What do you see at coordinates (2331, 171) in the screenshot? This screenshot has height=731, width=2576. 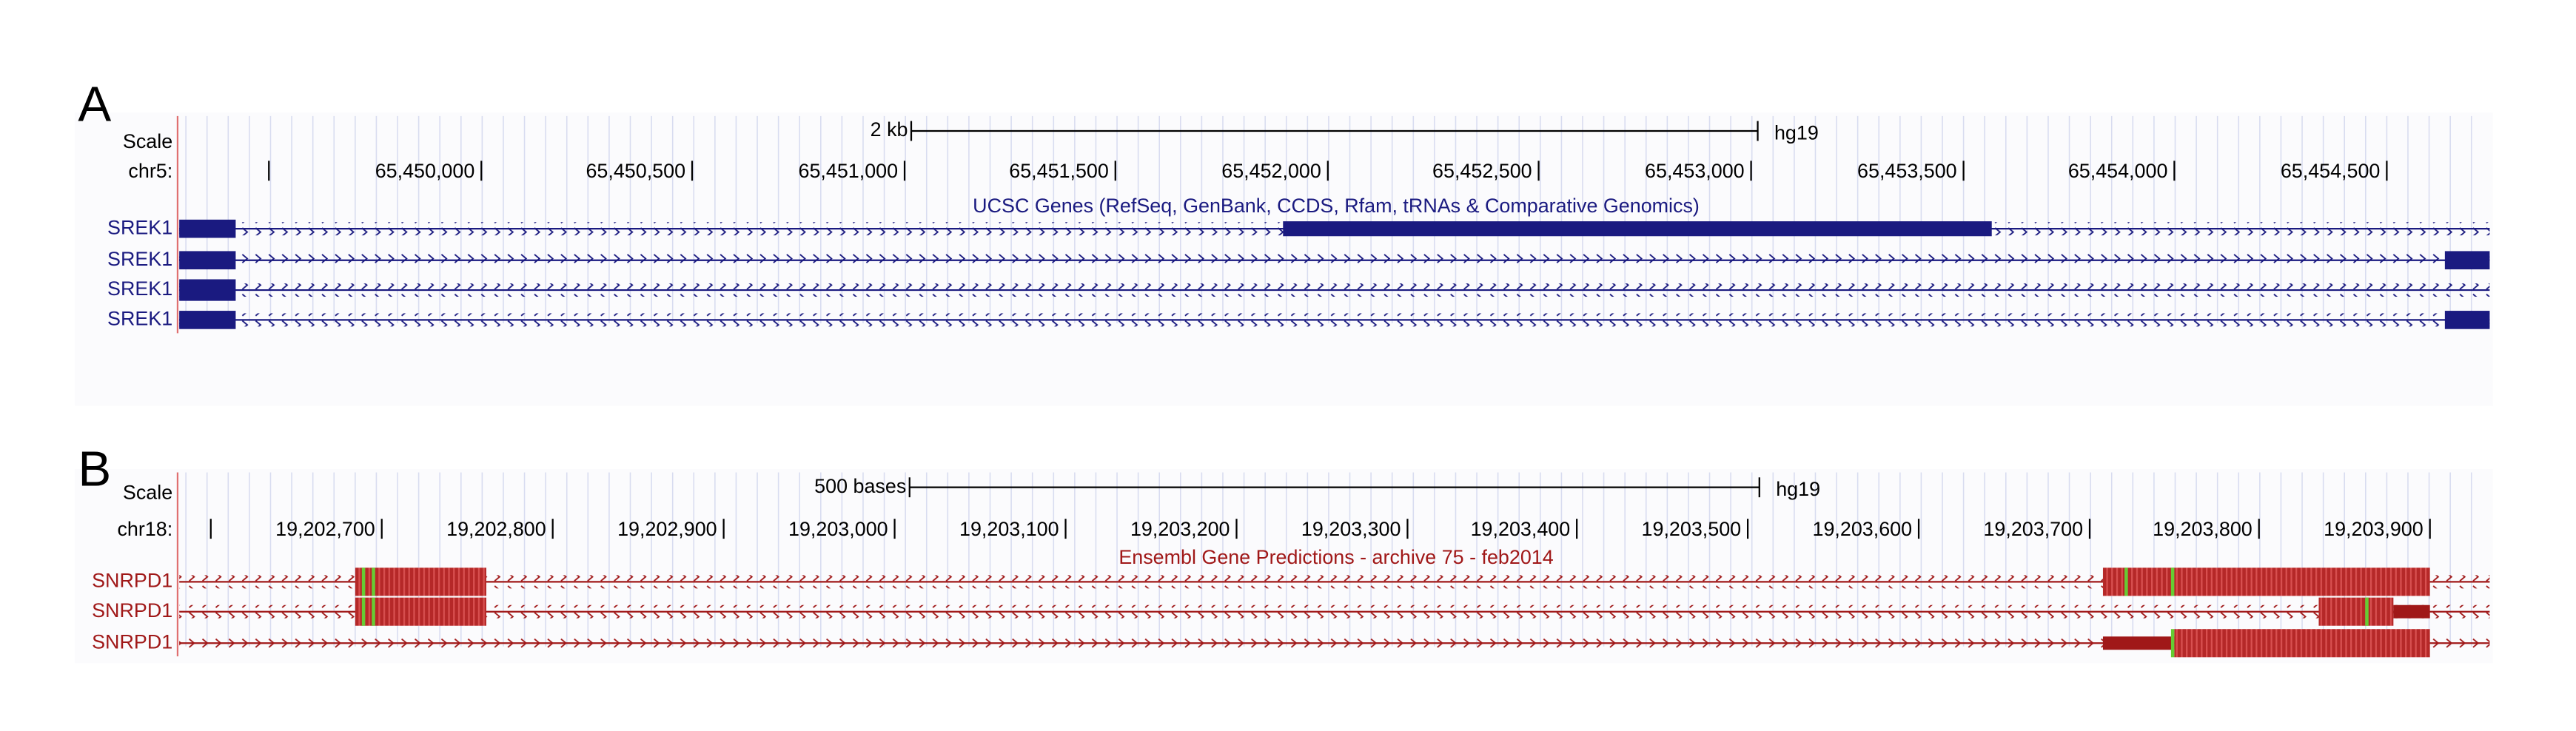 I see `position-label: 65,454,500` at bounding box center [2331, 171].